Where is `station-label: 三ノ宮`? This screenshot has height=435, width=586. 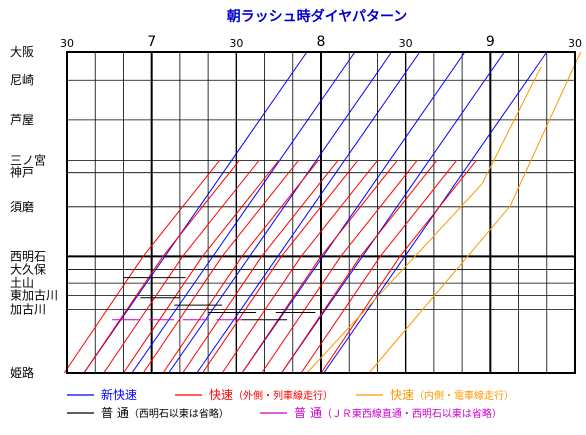 station-label: 三ノ宮 is located at coordinates (28, 160).